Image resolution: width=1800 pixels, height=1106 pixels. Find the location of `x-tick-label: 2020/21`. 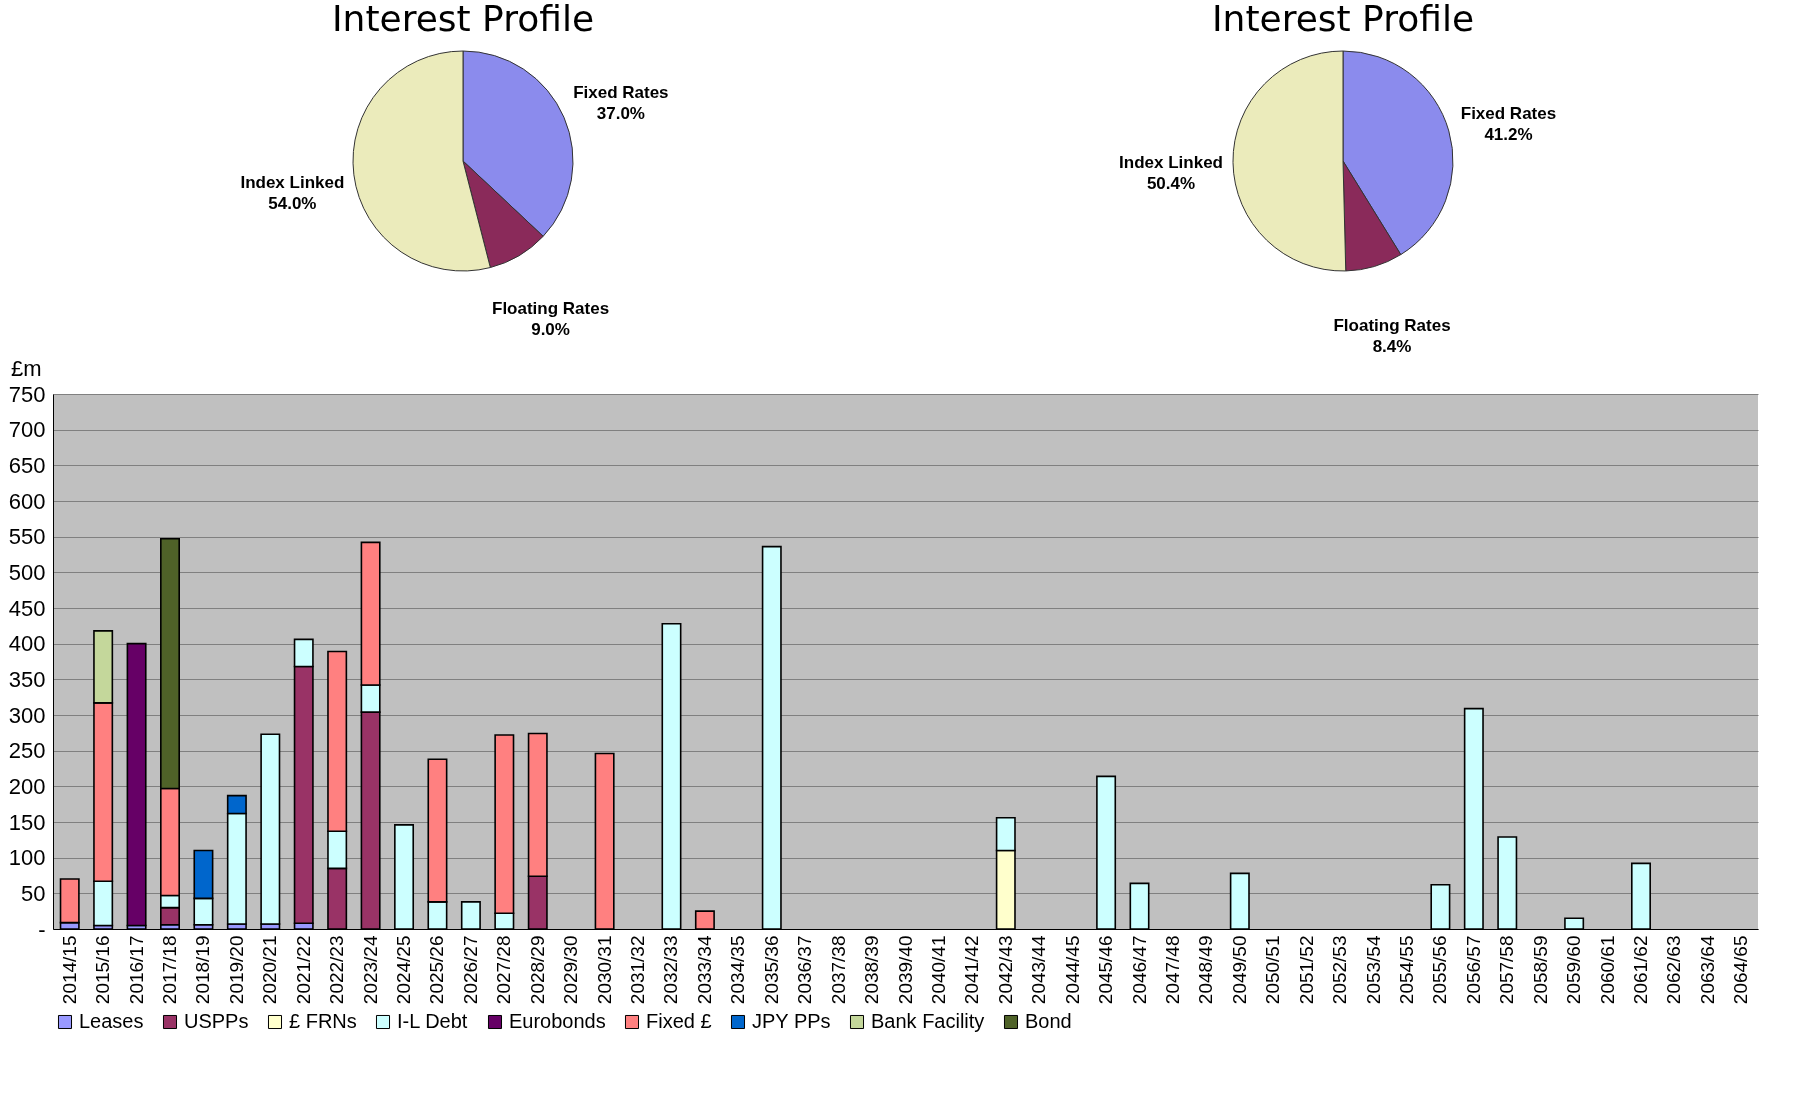

x-tick-label: 2020/21 is located at coordinates (270, 970).